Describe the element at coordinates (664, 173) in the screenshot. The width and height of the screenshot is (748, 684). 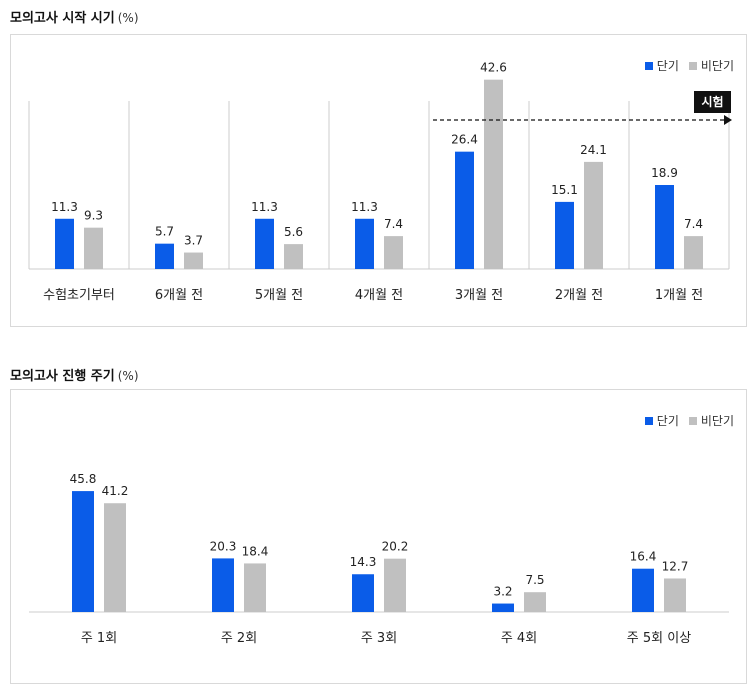
I see `value-label-short: 18.9` at that location.